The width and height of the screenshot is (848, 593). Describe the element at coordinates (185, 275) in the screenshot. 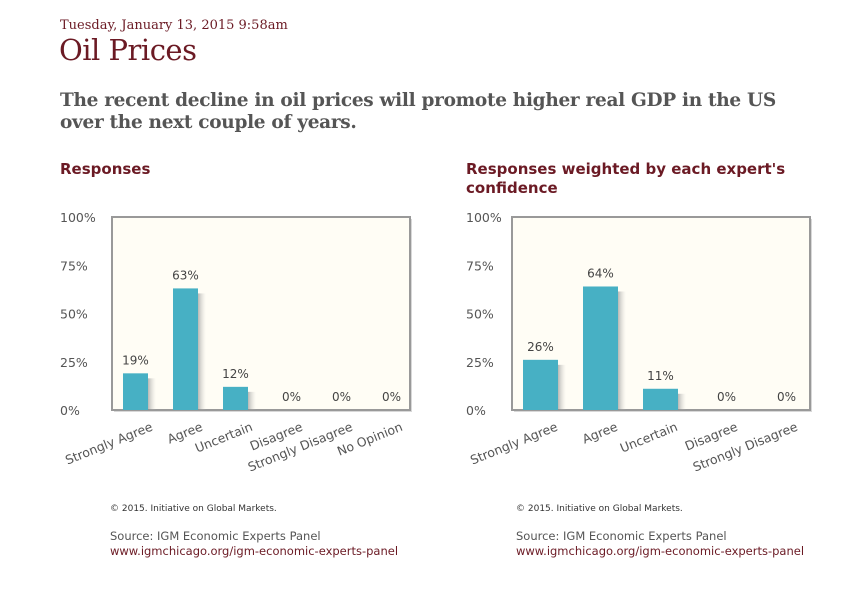

I see `data-label: 63%` at that location.